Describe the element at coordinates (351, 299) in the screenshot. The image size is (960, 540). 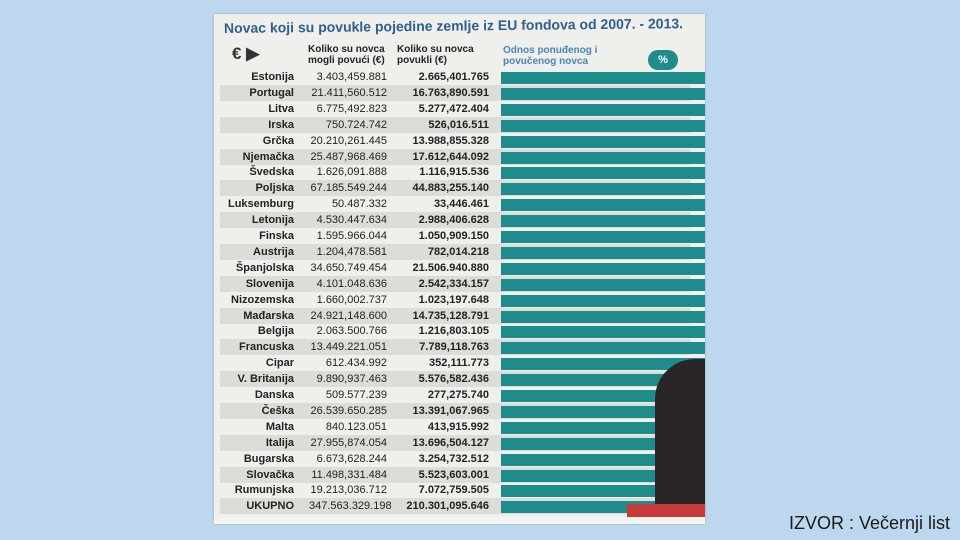
I see `available-funds: 1.660,002.737` at that location.